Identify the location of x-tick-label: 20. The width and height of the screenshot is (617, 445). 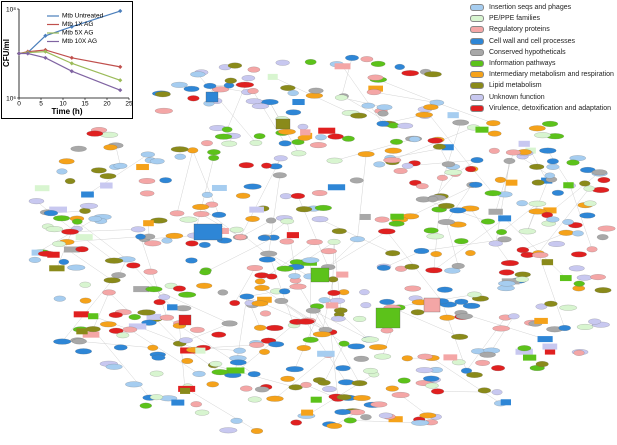
(107, 104).